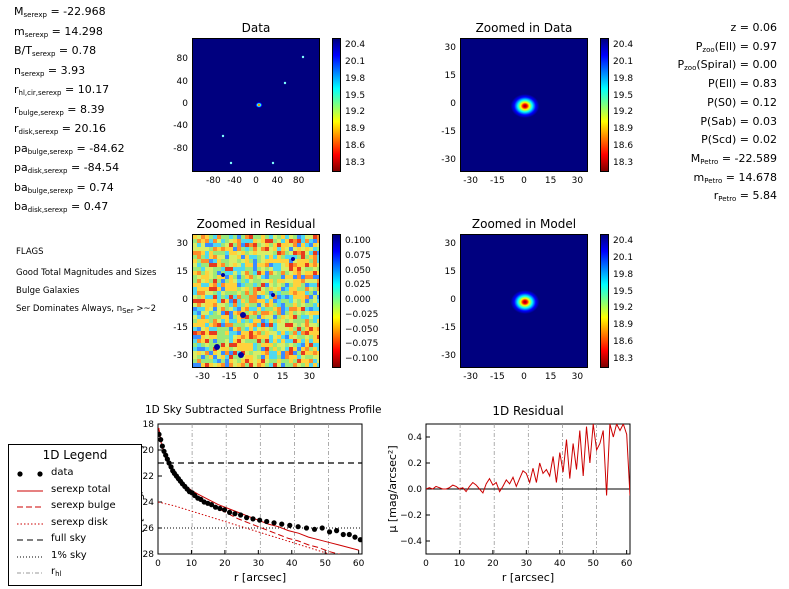  What do you see at coordinates (593, 564) in the screenshot?
I see `x-tick-label: 50` at bounding box center [593, 564].